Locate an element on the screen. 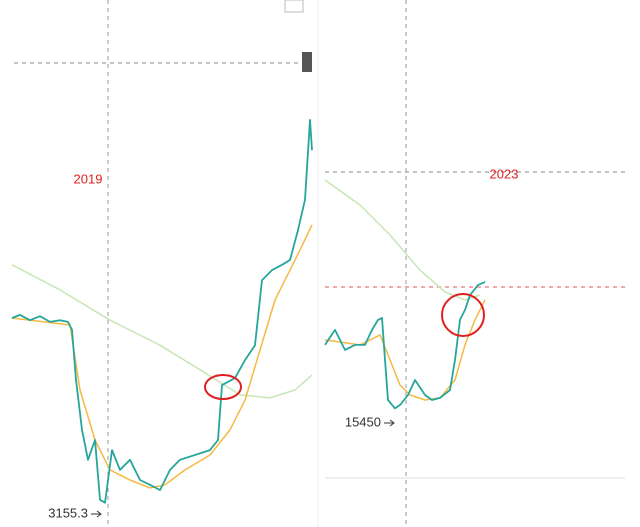  year-label: 2023 is located at coordinates (504, 173).